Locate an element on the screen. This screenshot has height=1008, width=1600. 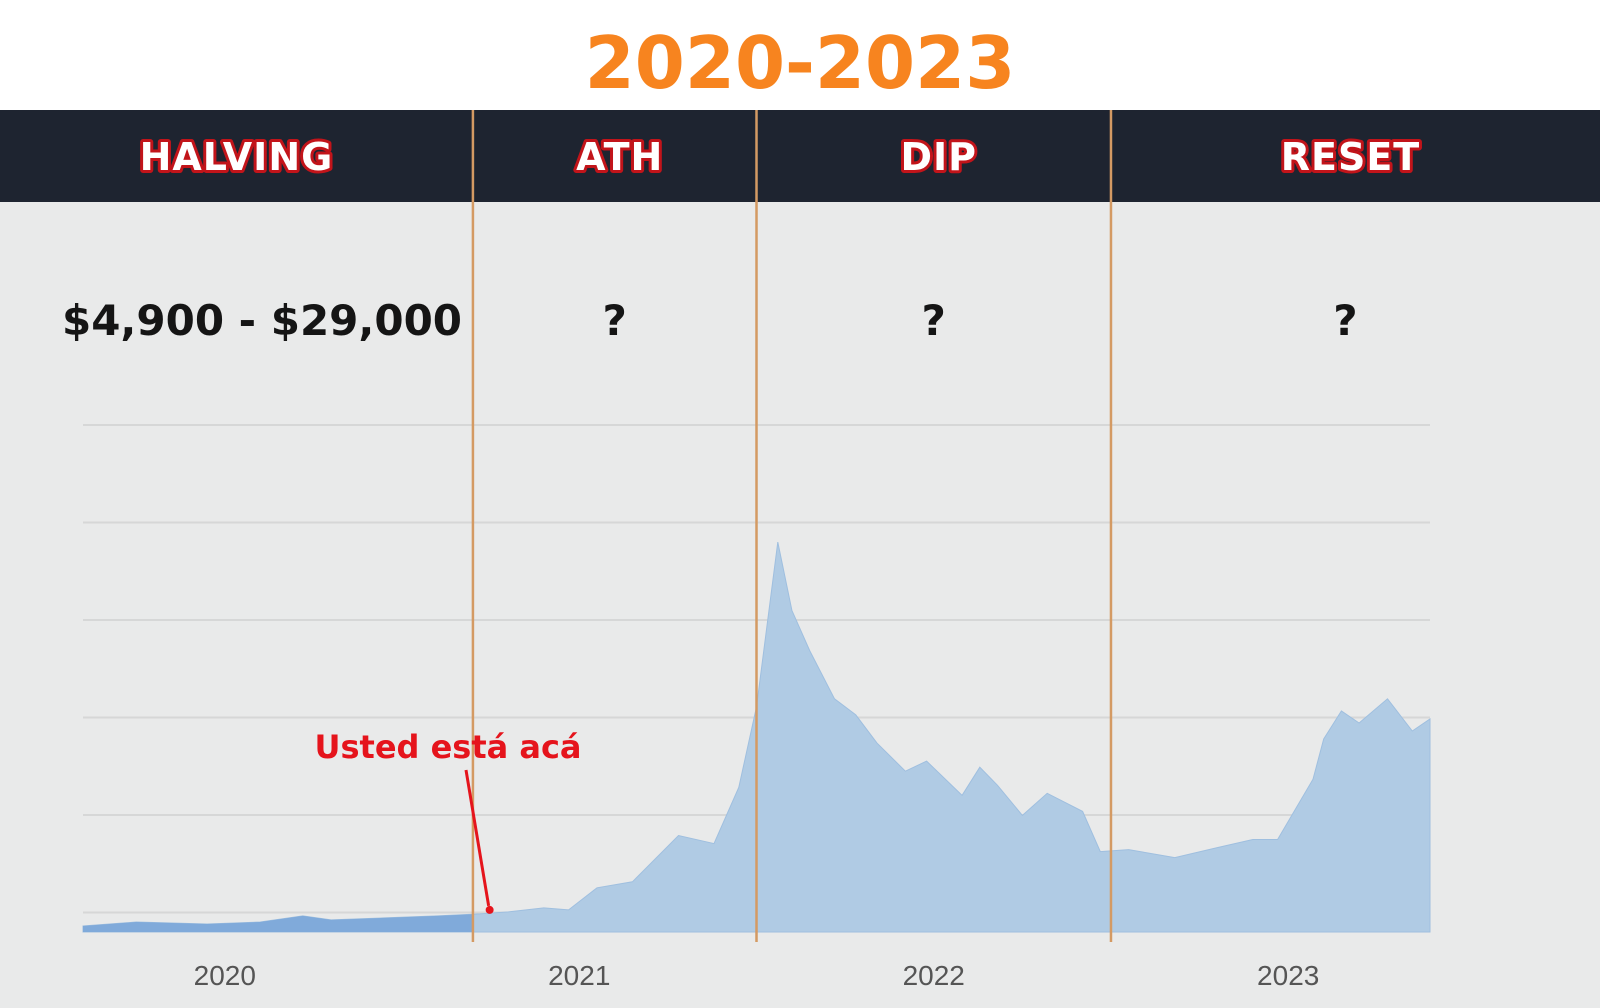
annotation-arrow is located at coordinates (477, 838).